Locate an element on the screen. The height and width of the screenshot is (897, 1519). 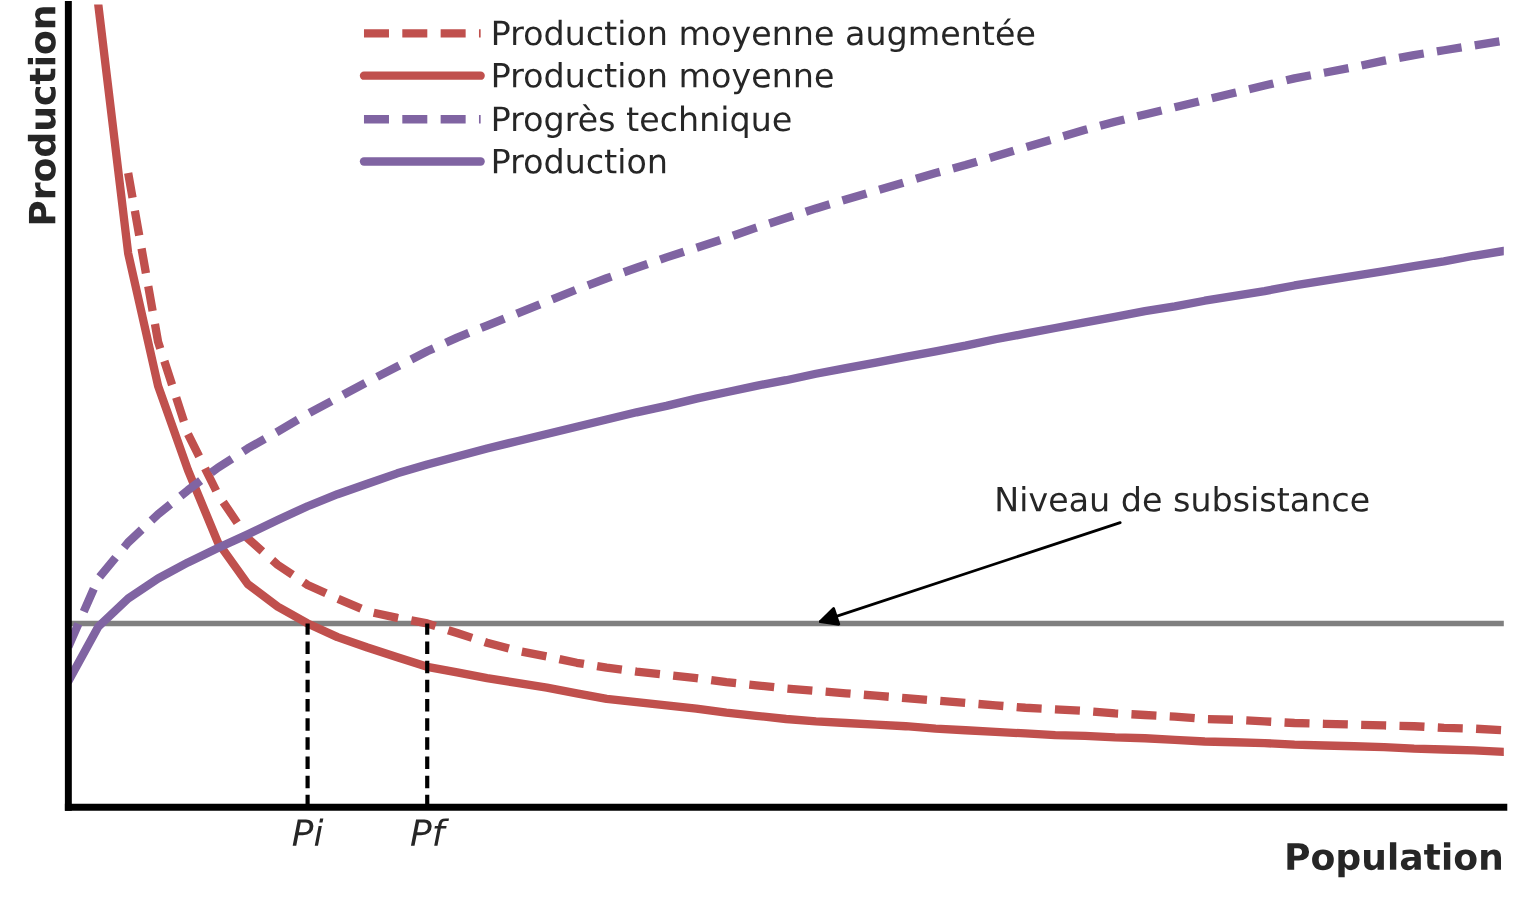
y-axis-title: Production is located at coordinates (41, 115).